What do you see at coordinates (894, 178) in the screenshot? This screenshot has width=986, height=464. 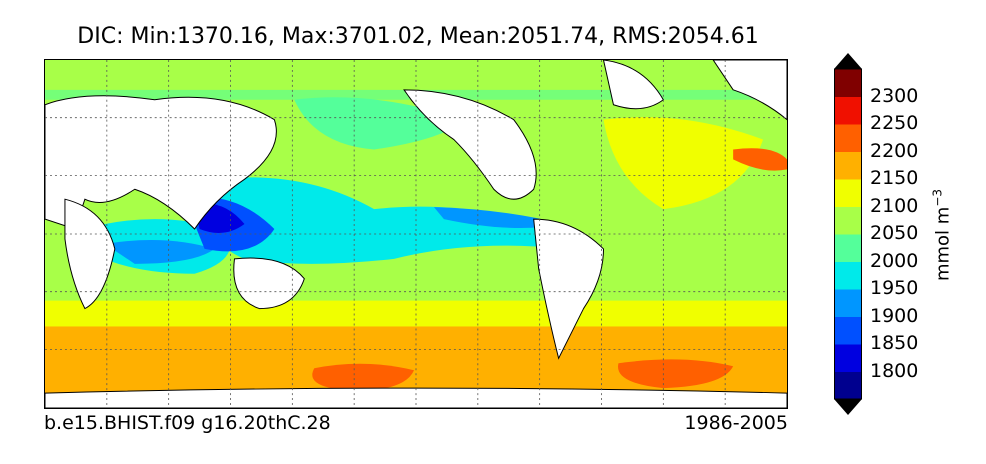 I see `colorbar-tick-label: 2150` at bounding box center [894, 178].